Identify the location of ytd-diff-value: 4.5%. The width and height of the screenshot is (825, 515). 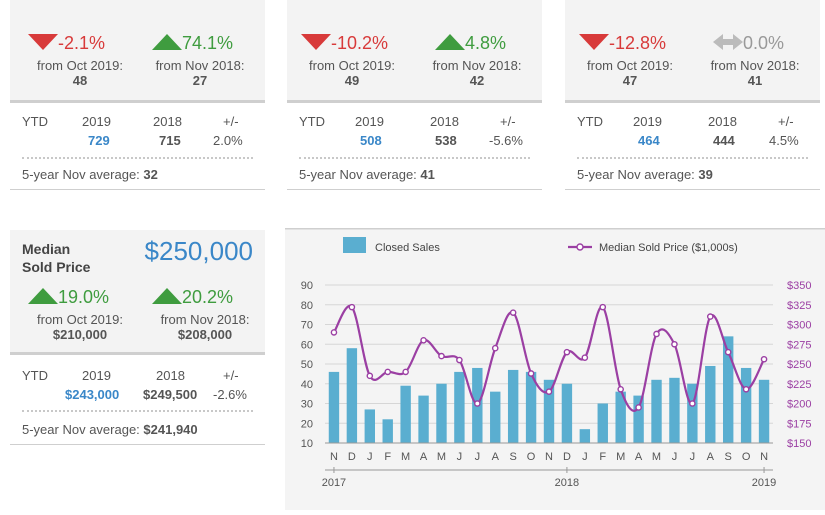
(784, 140).